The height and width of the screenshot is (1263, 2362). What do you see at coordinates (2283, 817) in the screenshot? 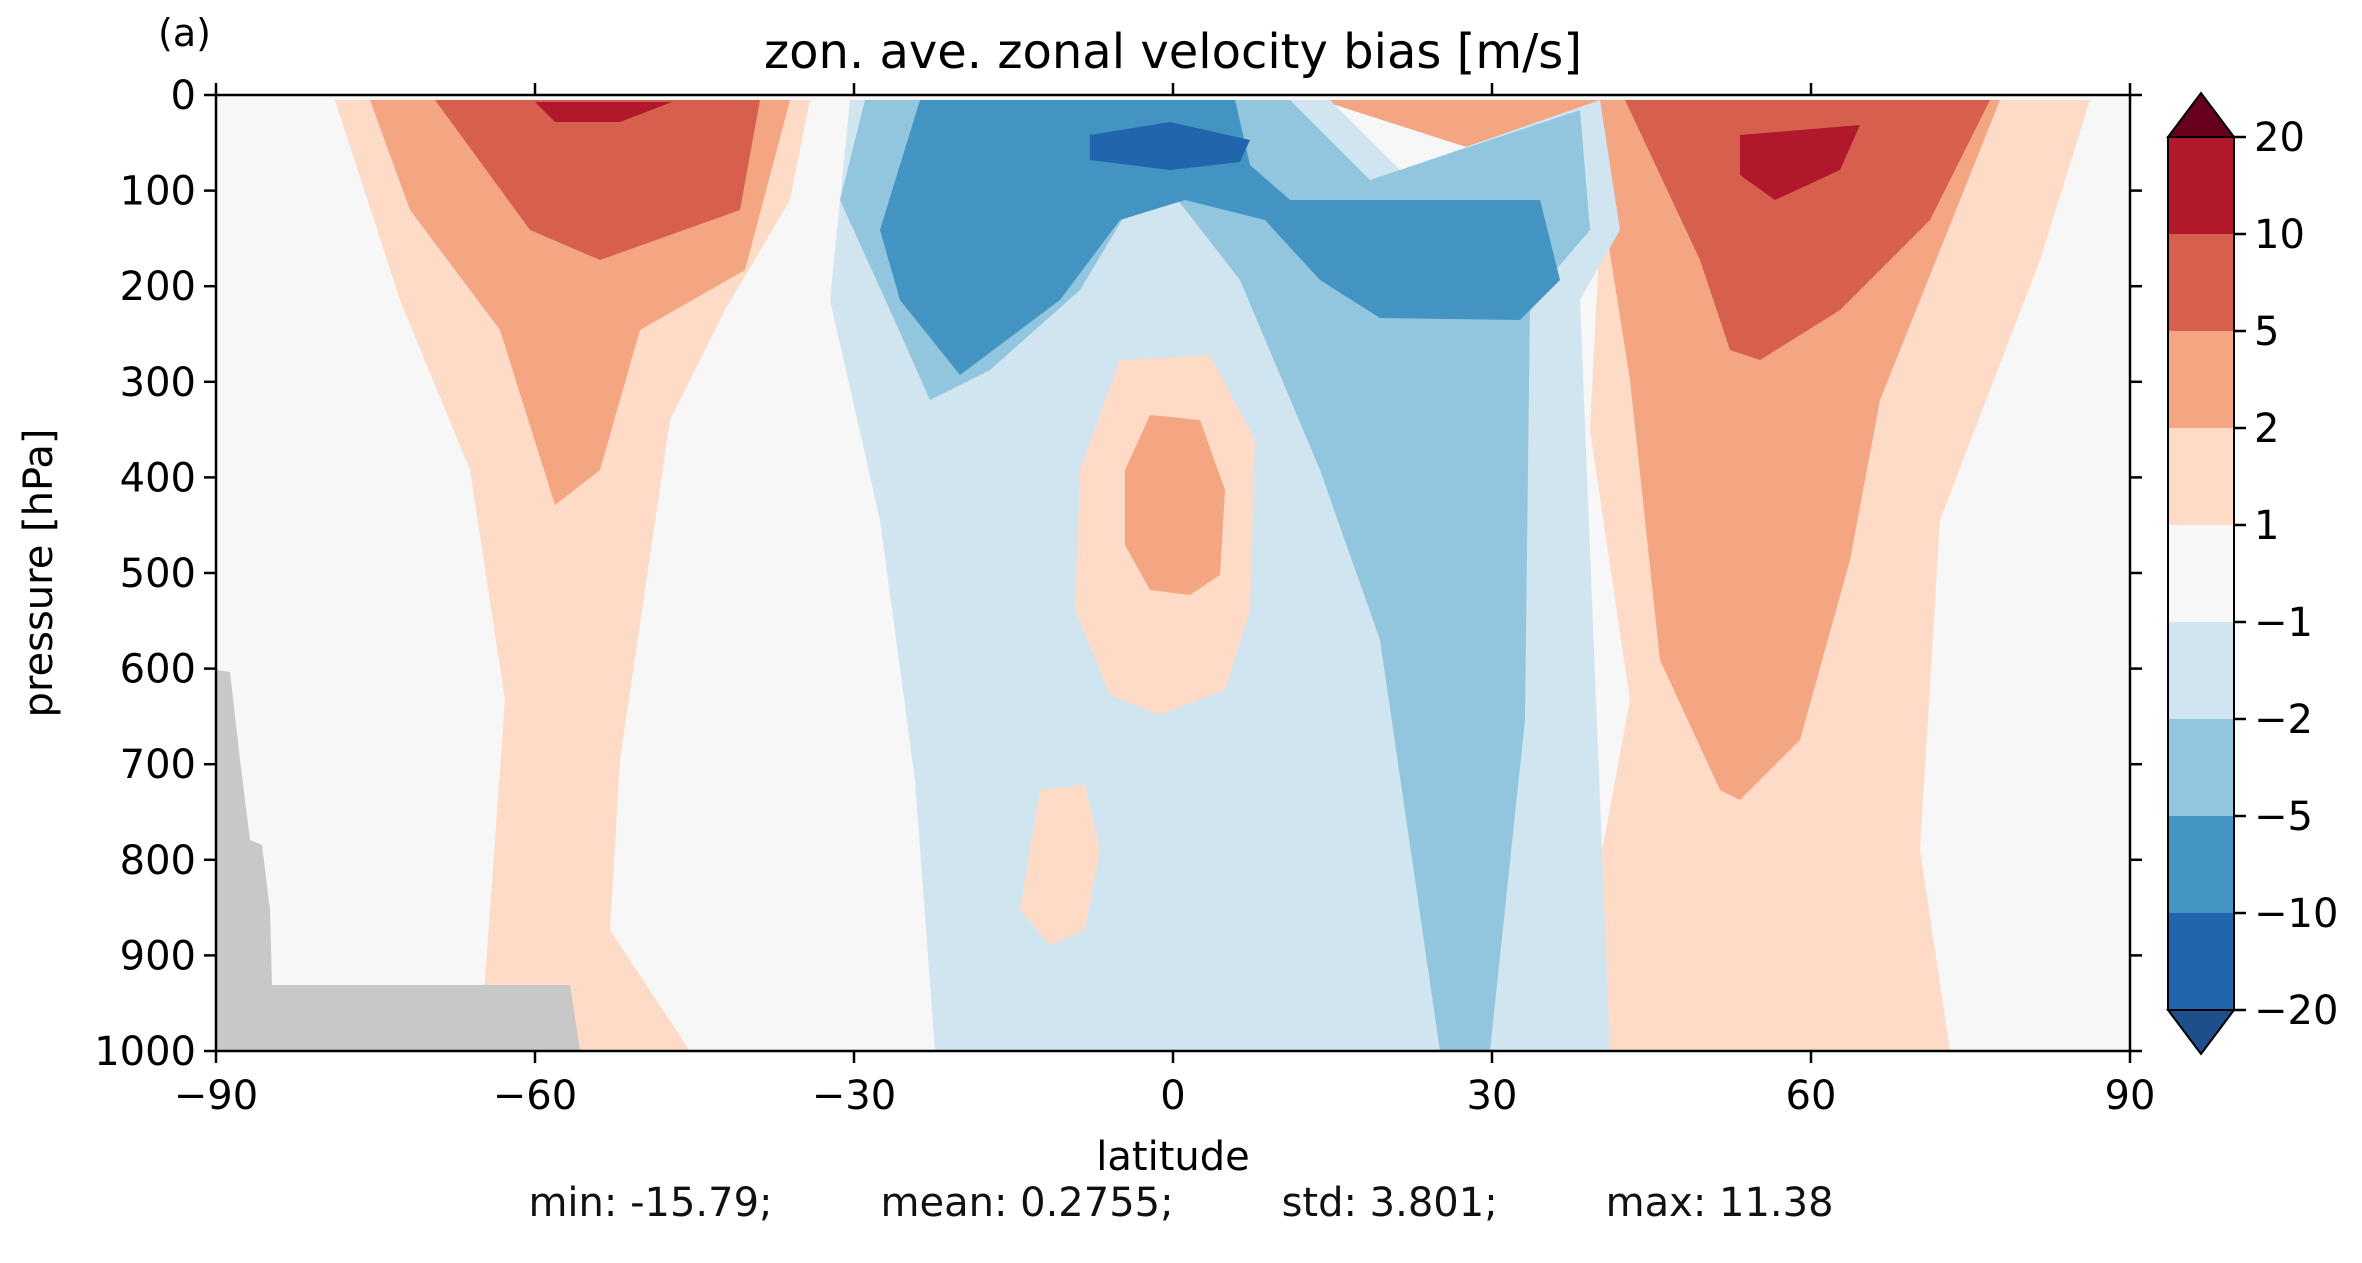
I see `colorbar-tick-label: −5` at bounding box center [2283, 817].